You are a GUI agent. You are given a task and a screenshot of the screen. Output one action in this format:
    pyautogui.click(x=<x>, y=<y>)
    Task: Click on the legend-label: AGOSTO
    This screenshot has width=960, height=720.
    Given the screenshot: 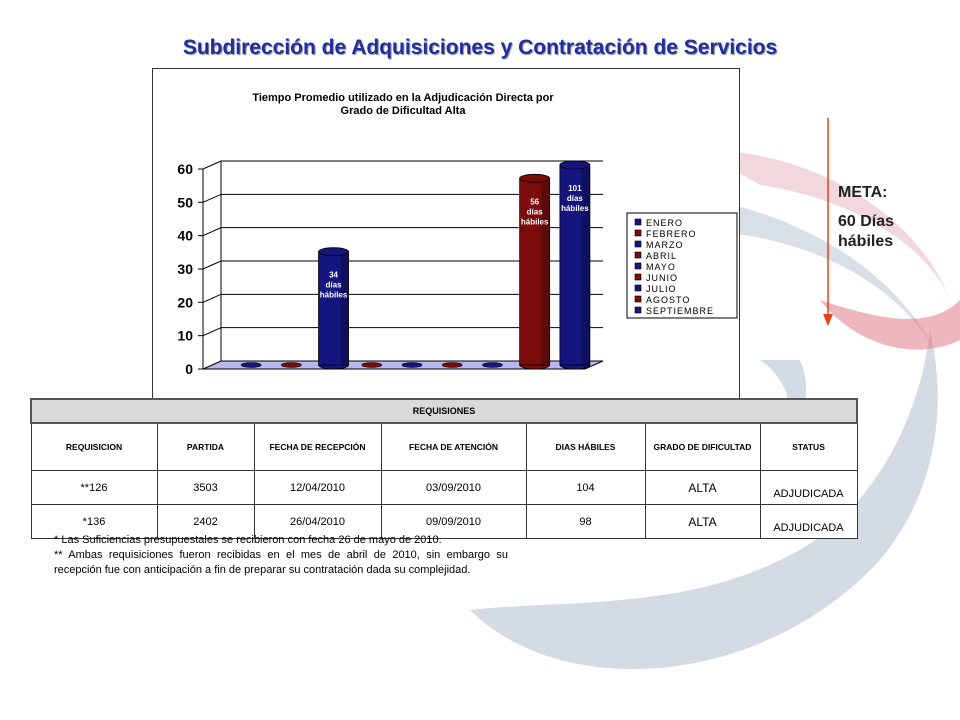 What is the action you would take?
    pyautogui.click(x=668, y=300)
    